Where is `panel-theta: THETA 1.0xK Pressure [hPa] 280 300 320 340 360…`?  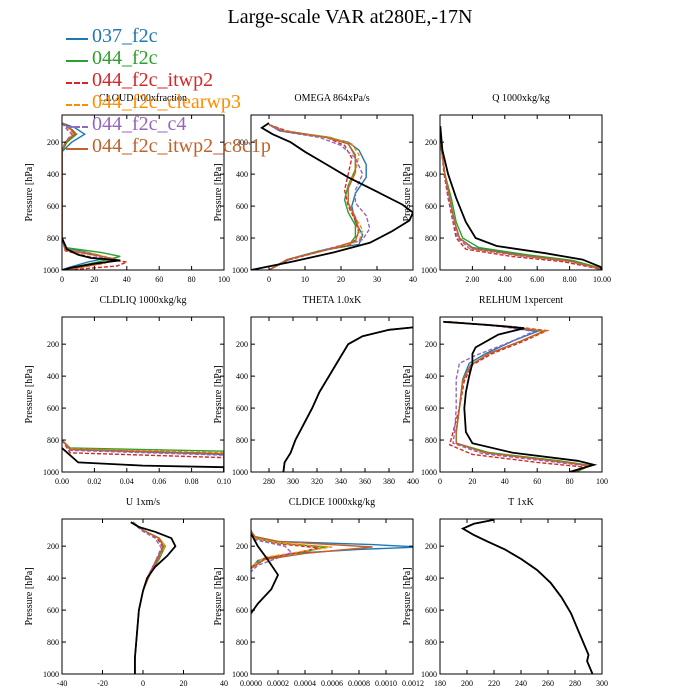 panel-theta: THETA 1.0xK Pressure [hPa] 280 300 320 340 360… is located at coordinates (316, 390).